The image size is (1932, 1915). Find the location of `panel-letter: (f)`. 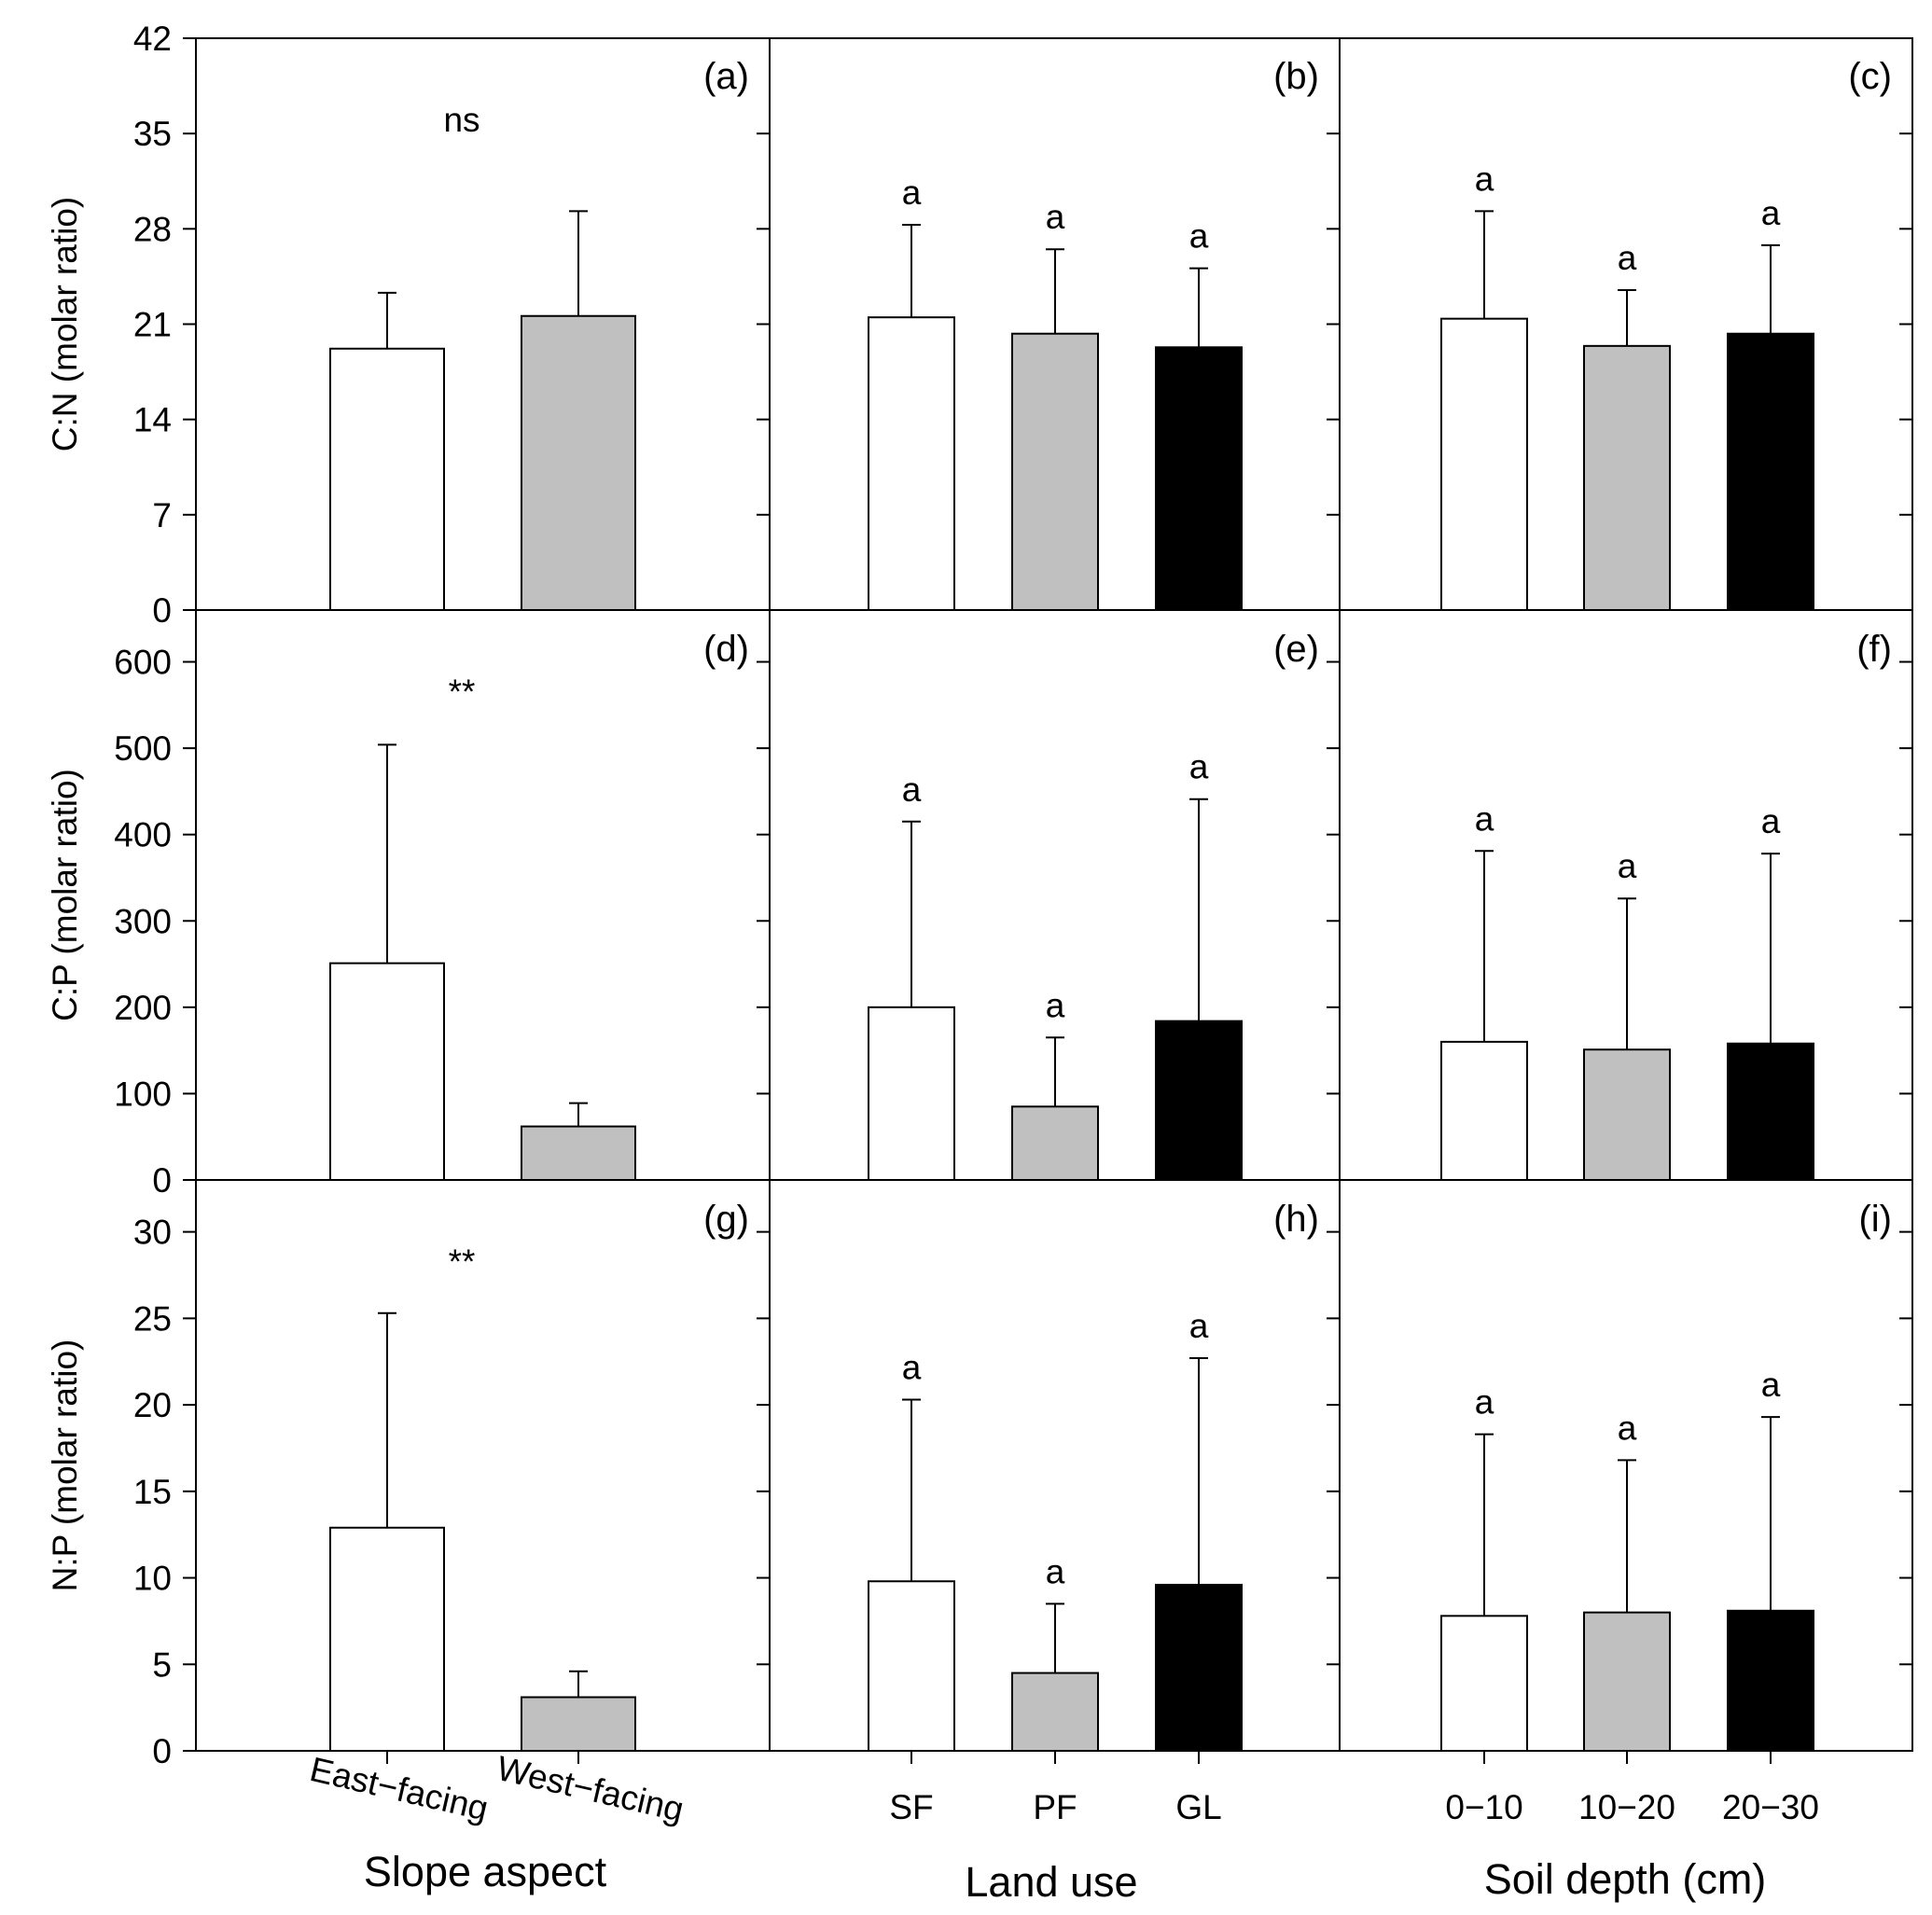

panel-letter: (f) is located at coordinates (1874, 649).